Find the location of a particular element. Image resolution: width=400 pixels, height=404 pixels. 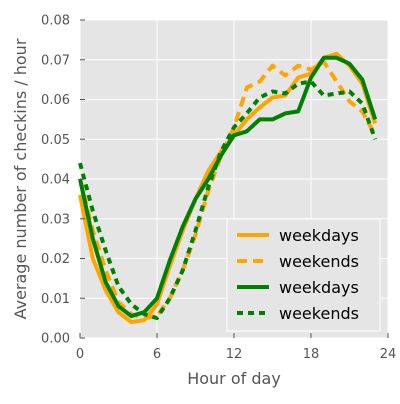

x-tick-label: 12 is located at coordinates (234, 354).